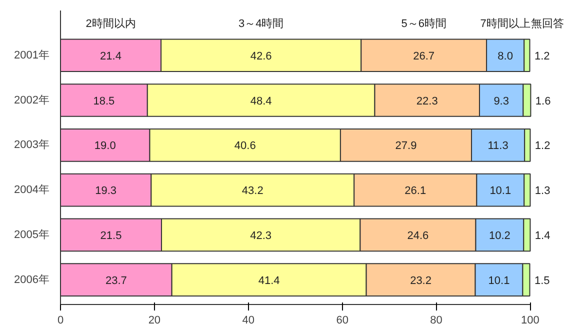  What do you see at coordinates (547, 24) in the screenshot?
I see `series-label: 無回答` at bounding box center [547, 24].